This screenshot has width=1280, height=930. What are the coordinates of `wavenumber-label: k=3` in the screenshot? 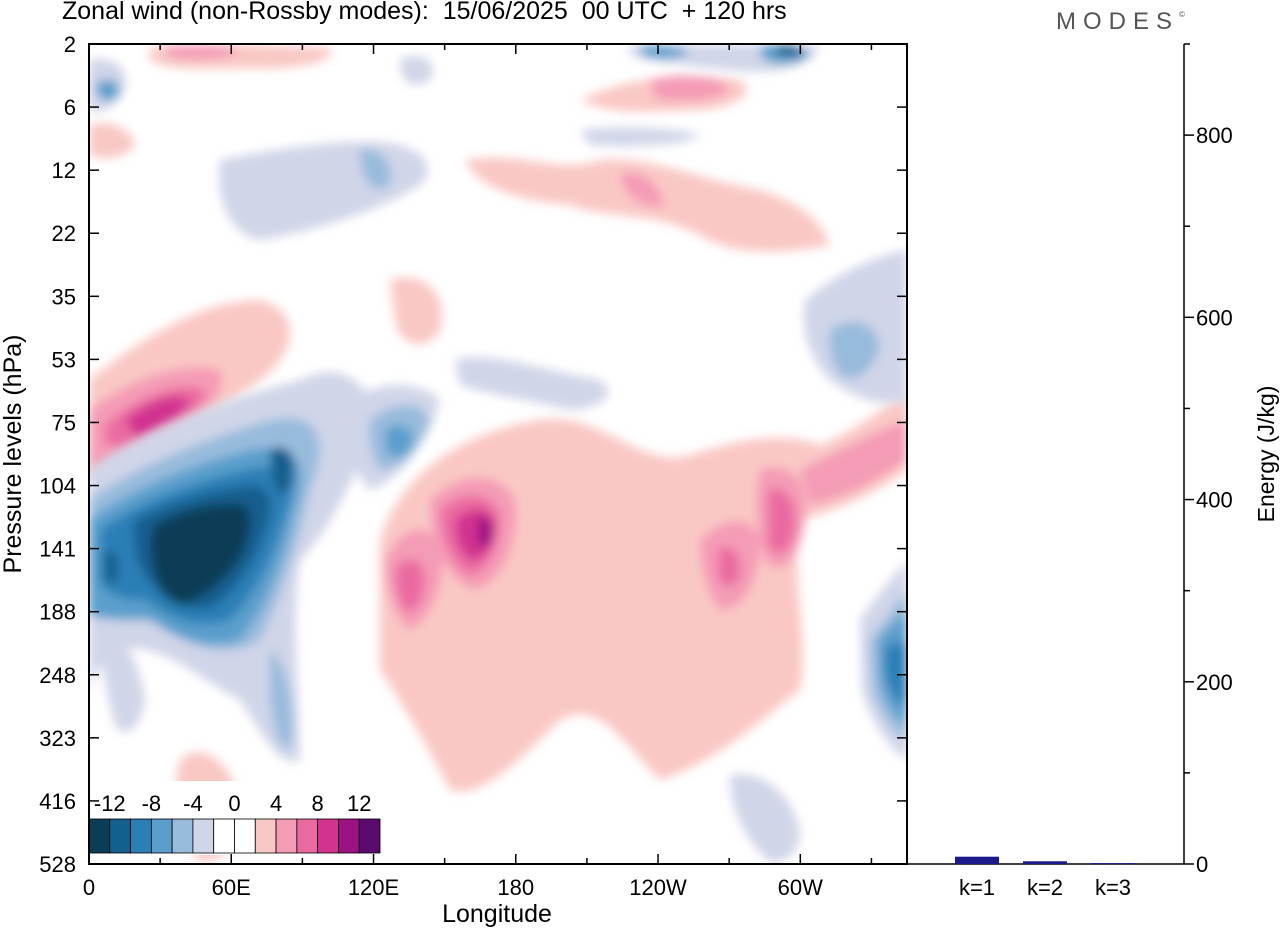 It's located at (1113, 887).